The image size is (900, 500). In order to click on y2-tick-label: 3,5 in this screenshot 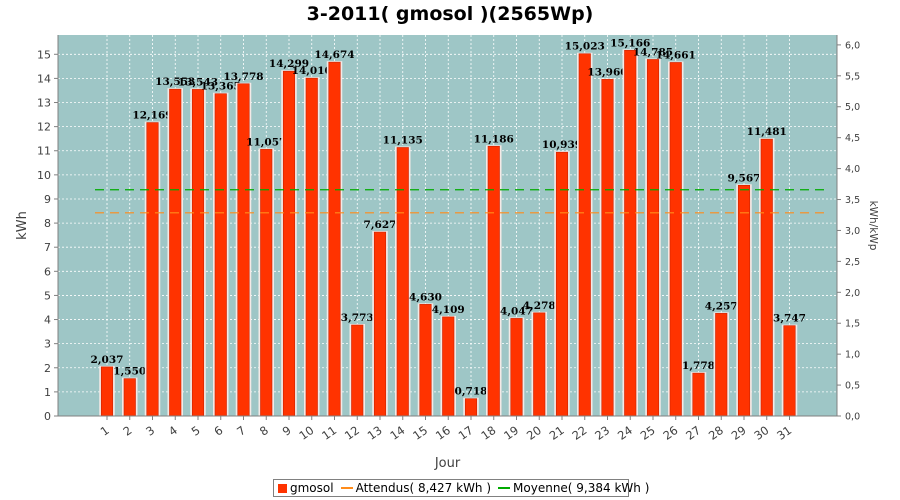, I will do `click(852, 200)`.